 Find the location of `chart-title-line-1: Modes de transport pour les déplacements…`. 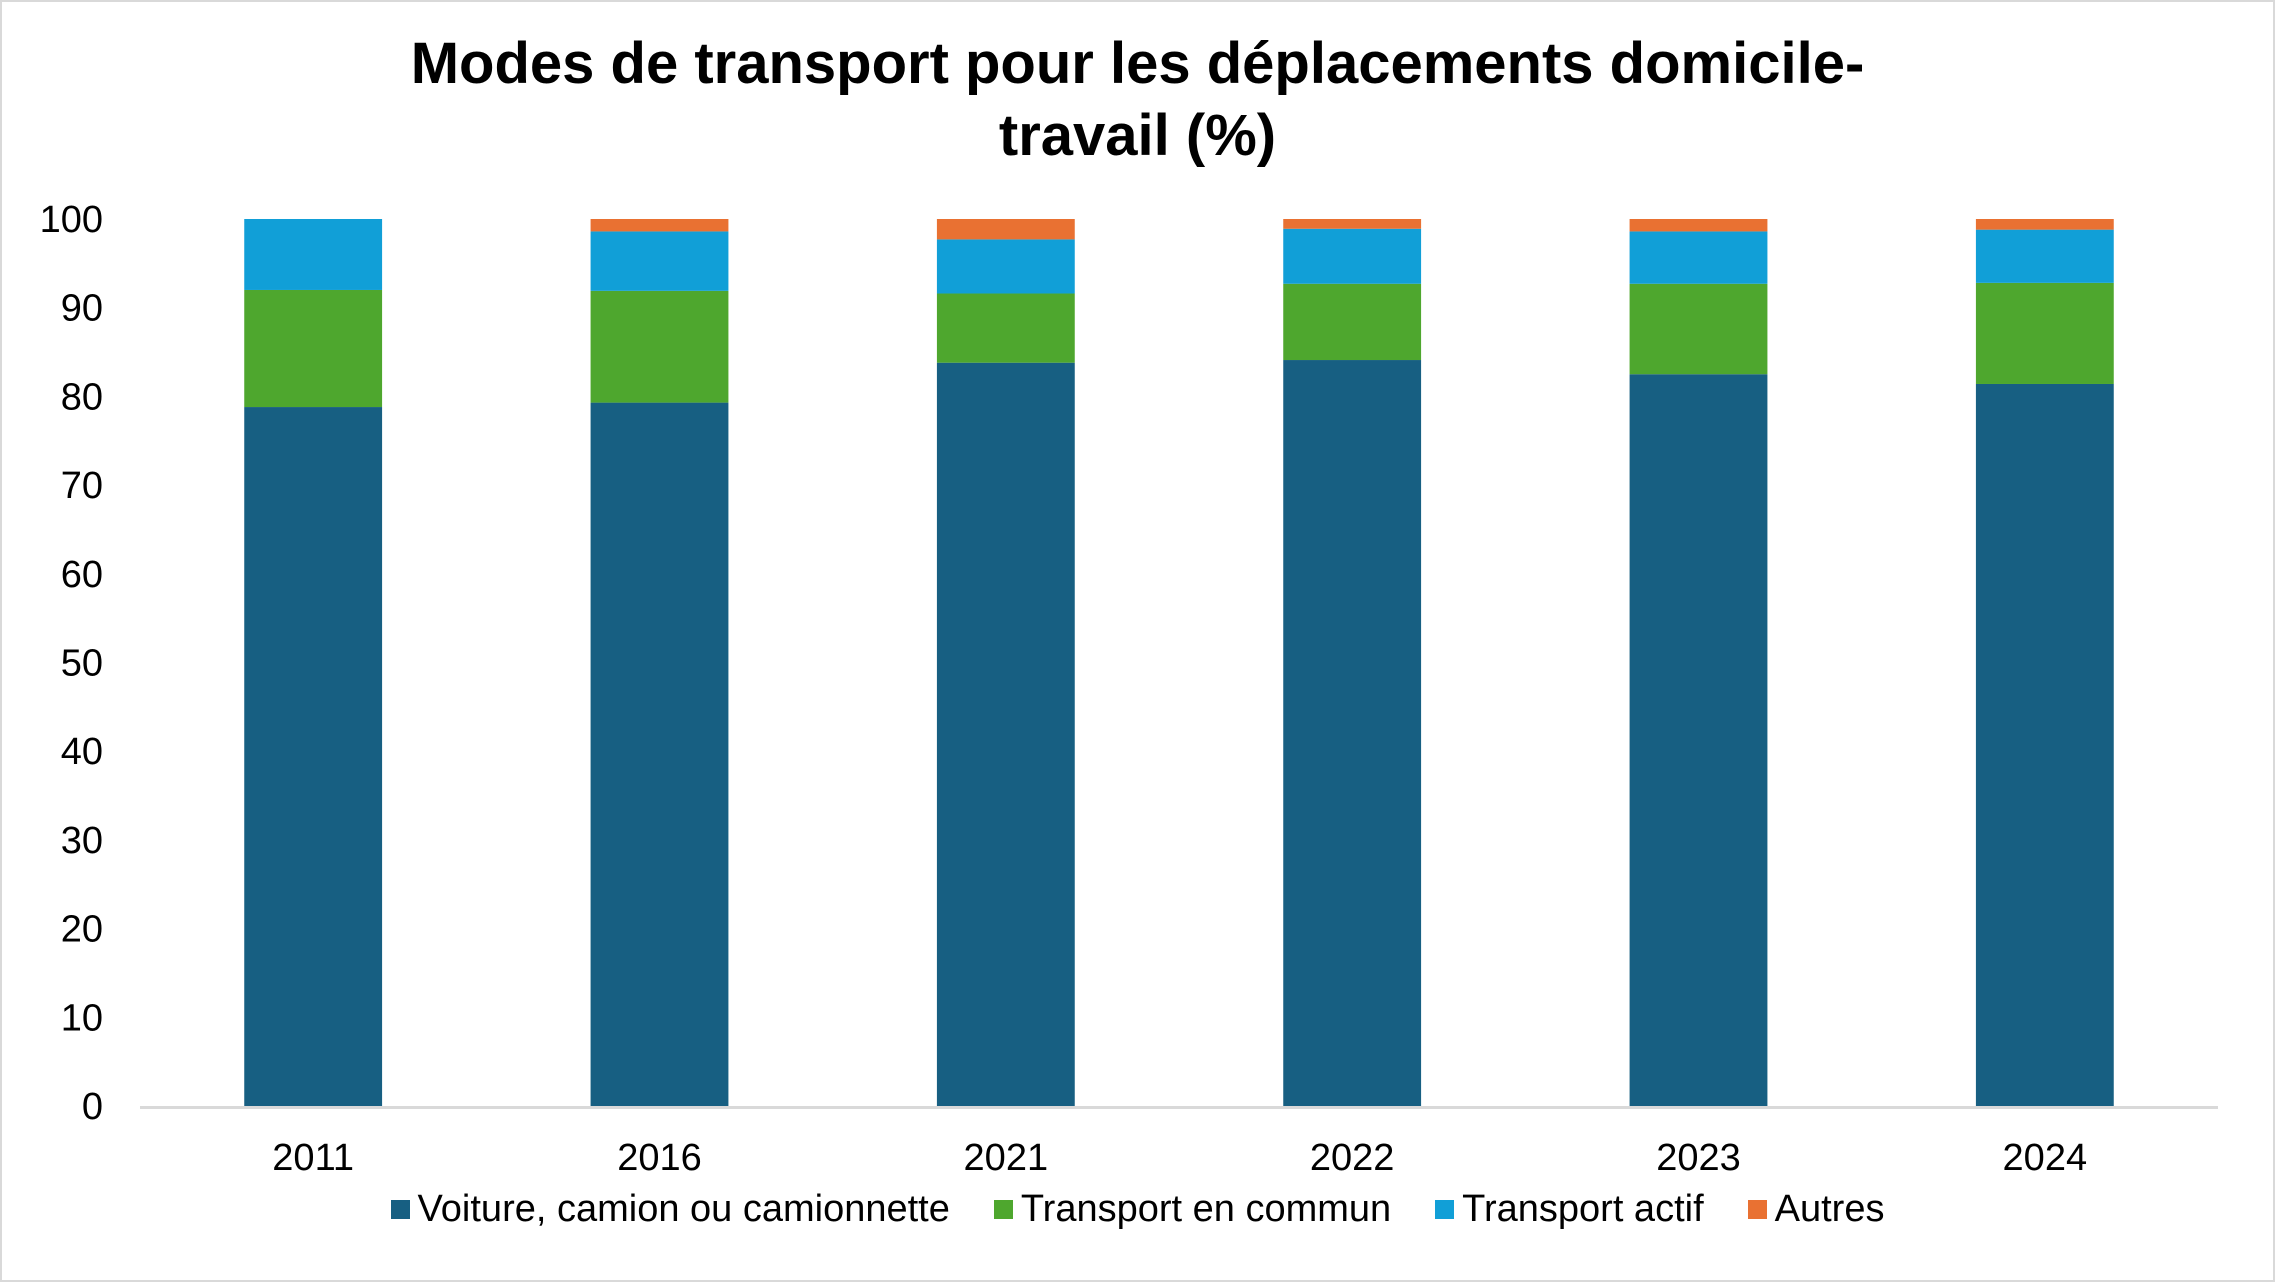

chart-title-line-1: Modes de transport pour les déplacements… is located at coordinates (1137, 63).